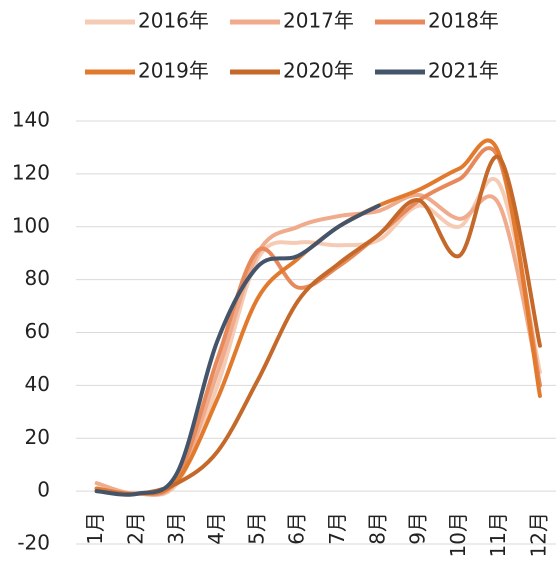 This screenshot has width=560, height=561. Describe the element at coordinates (377, 528) in the screenshot. I see `x-tick-label: 8月` at that location.